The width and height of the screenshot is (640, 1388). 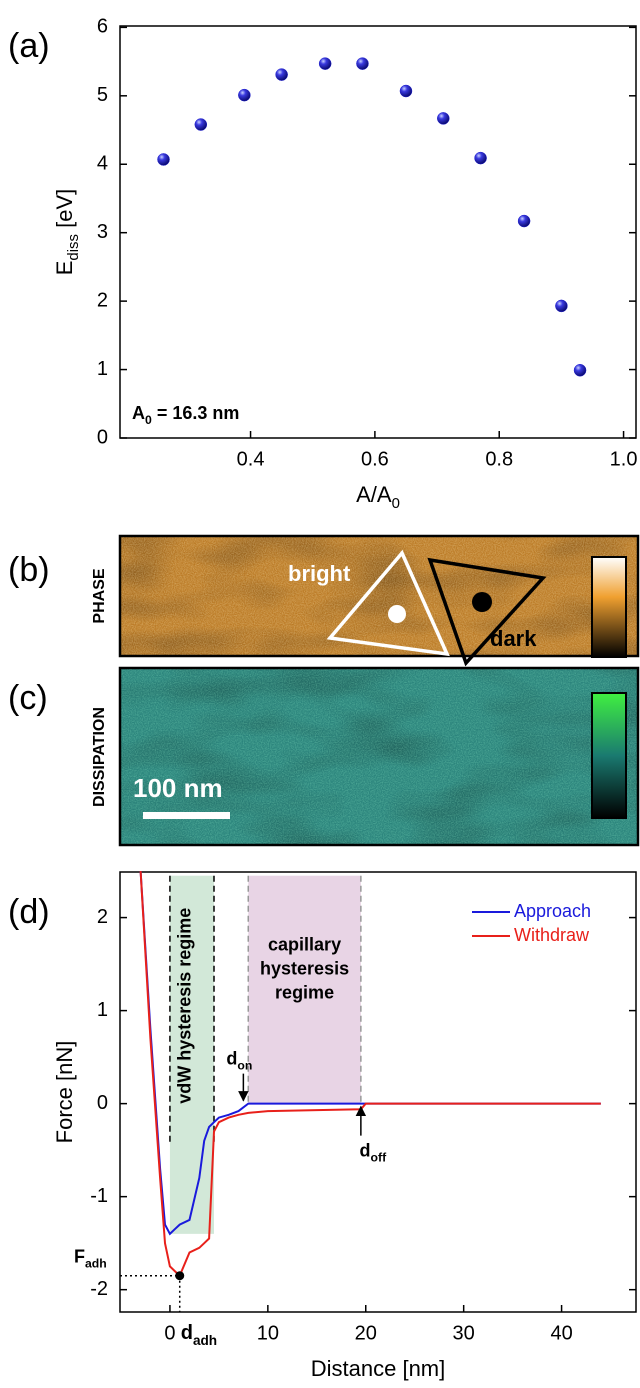 I want to click on annotation: dadh, so click(x=199, y=1335).